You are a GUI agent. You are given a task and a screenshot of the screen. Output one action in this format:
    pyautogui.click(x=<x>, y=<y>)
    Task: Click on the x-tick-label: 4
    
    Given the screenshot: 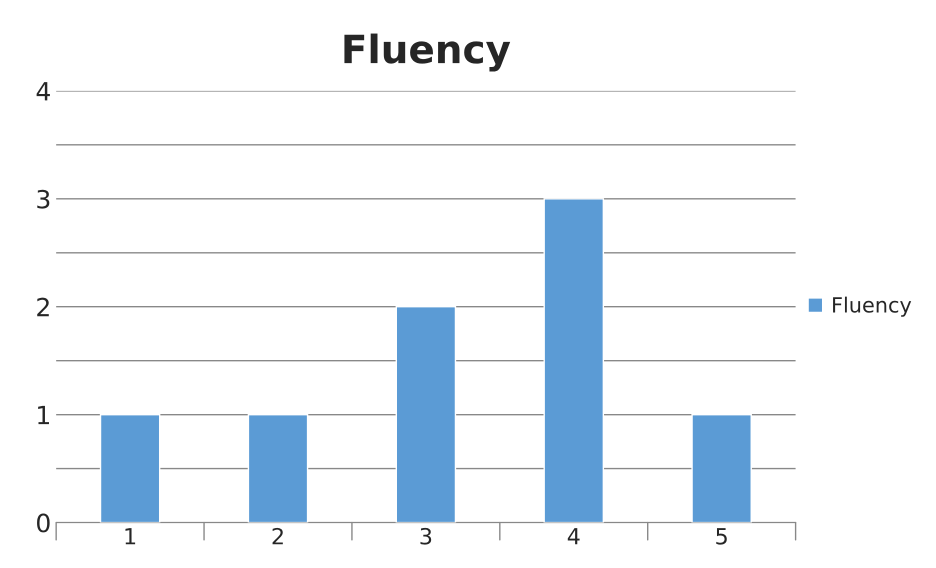 What is the action you would take?
    pyautogui.click(x=574, y=536)
    